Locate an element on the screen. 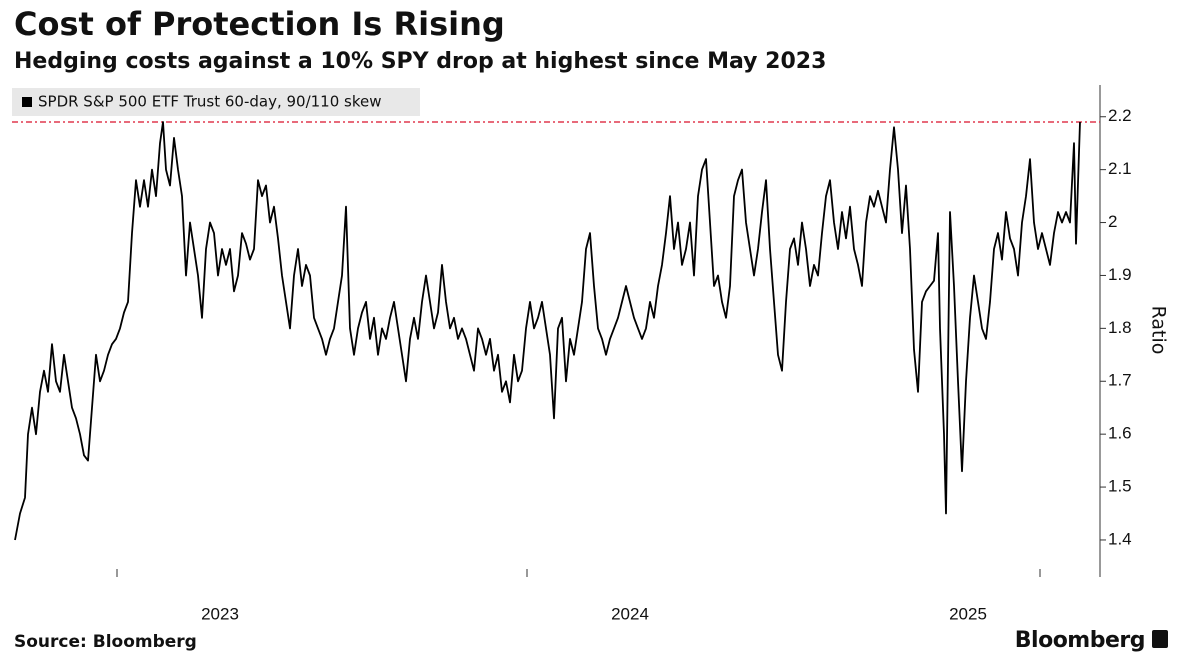 This screenshot has height=666, width=1178. y-tick-label: 2.1 is located at coordinates (1120, 168).